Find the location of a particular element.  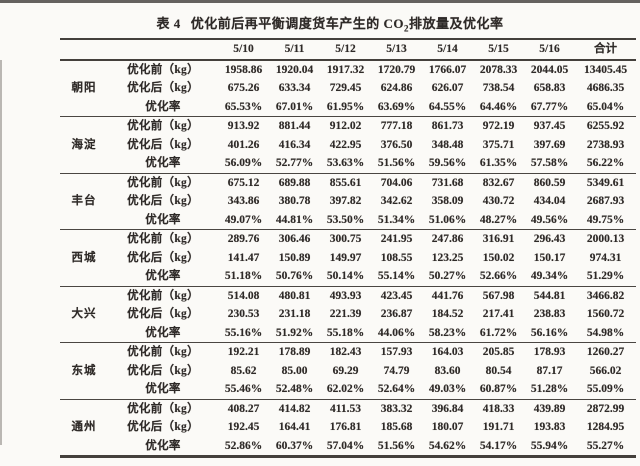

value-cell: 396.84 is located at coordinates (447, 408).